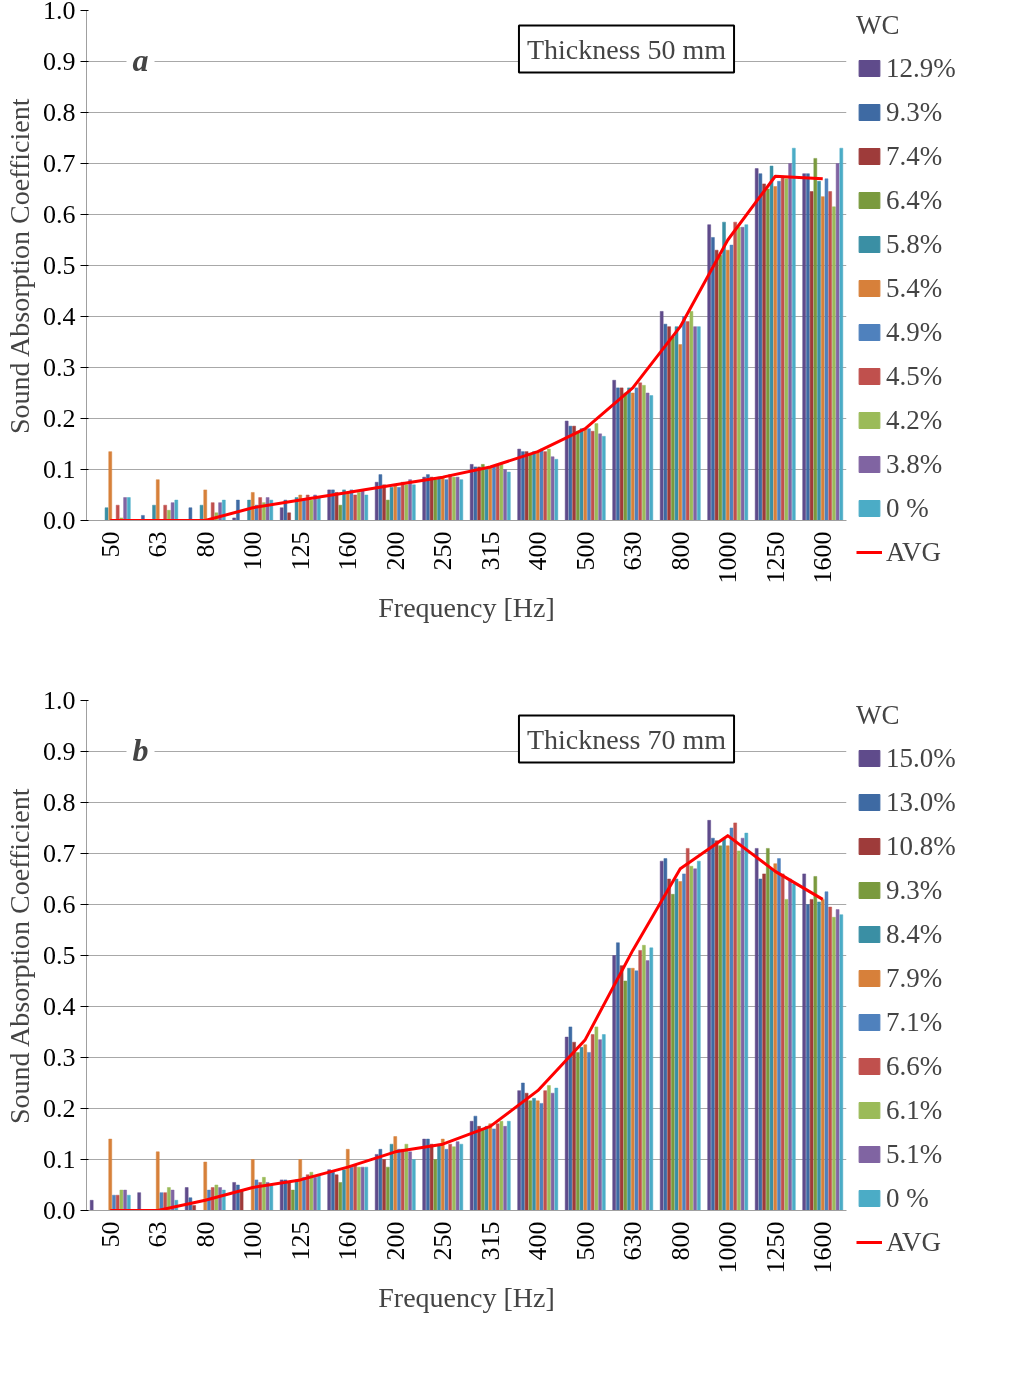  Describe the element at coordinates (59, 12) in the screenshot. I see `y-tick-label: 1.0` at that location.